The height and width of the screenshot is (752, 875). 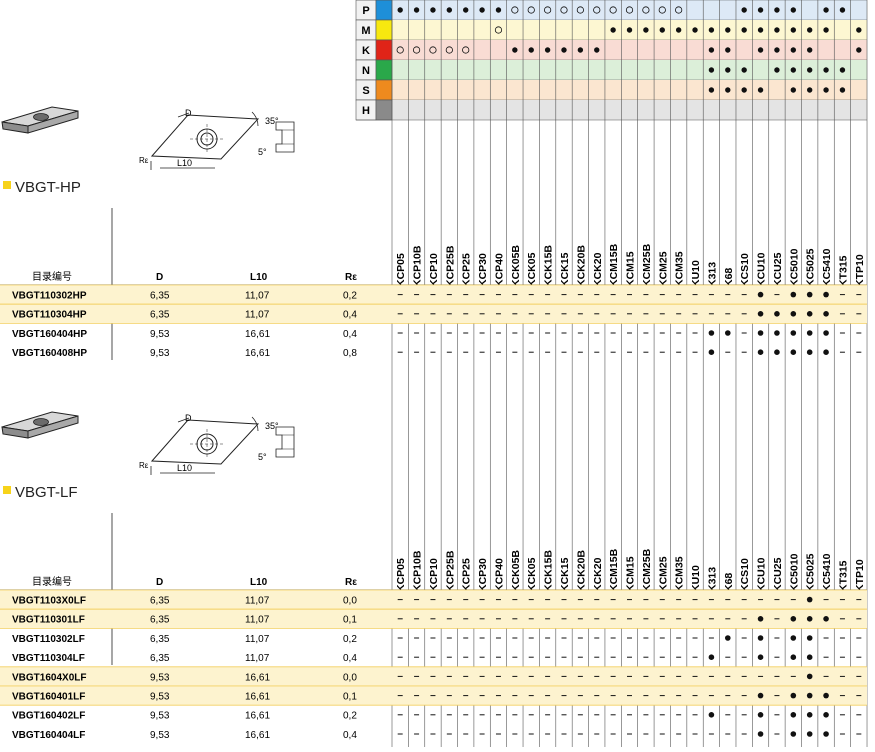 What do you see at coordinates (663, 574) in the screenshot?
I see `grade-header-kcm25: KCM25` at bounding box center [663, 574].